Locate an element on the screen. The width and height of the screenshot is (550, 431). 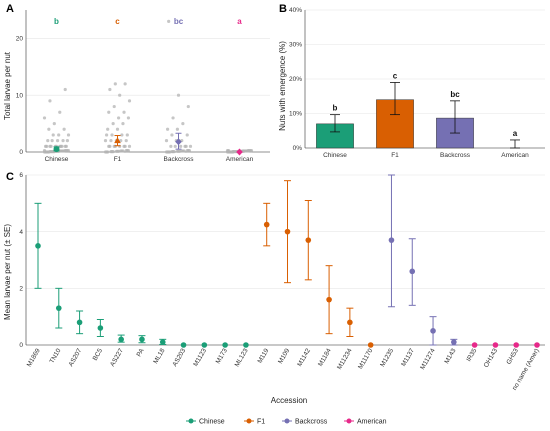
panel-c-xtick: PA is located at coordinates (141, 352).